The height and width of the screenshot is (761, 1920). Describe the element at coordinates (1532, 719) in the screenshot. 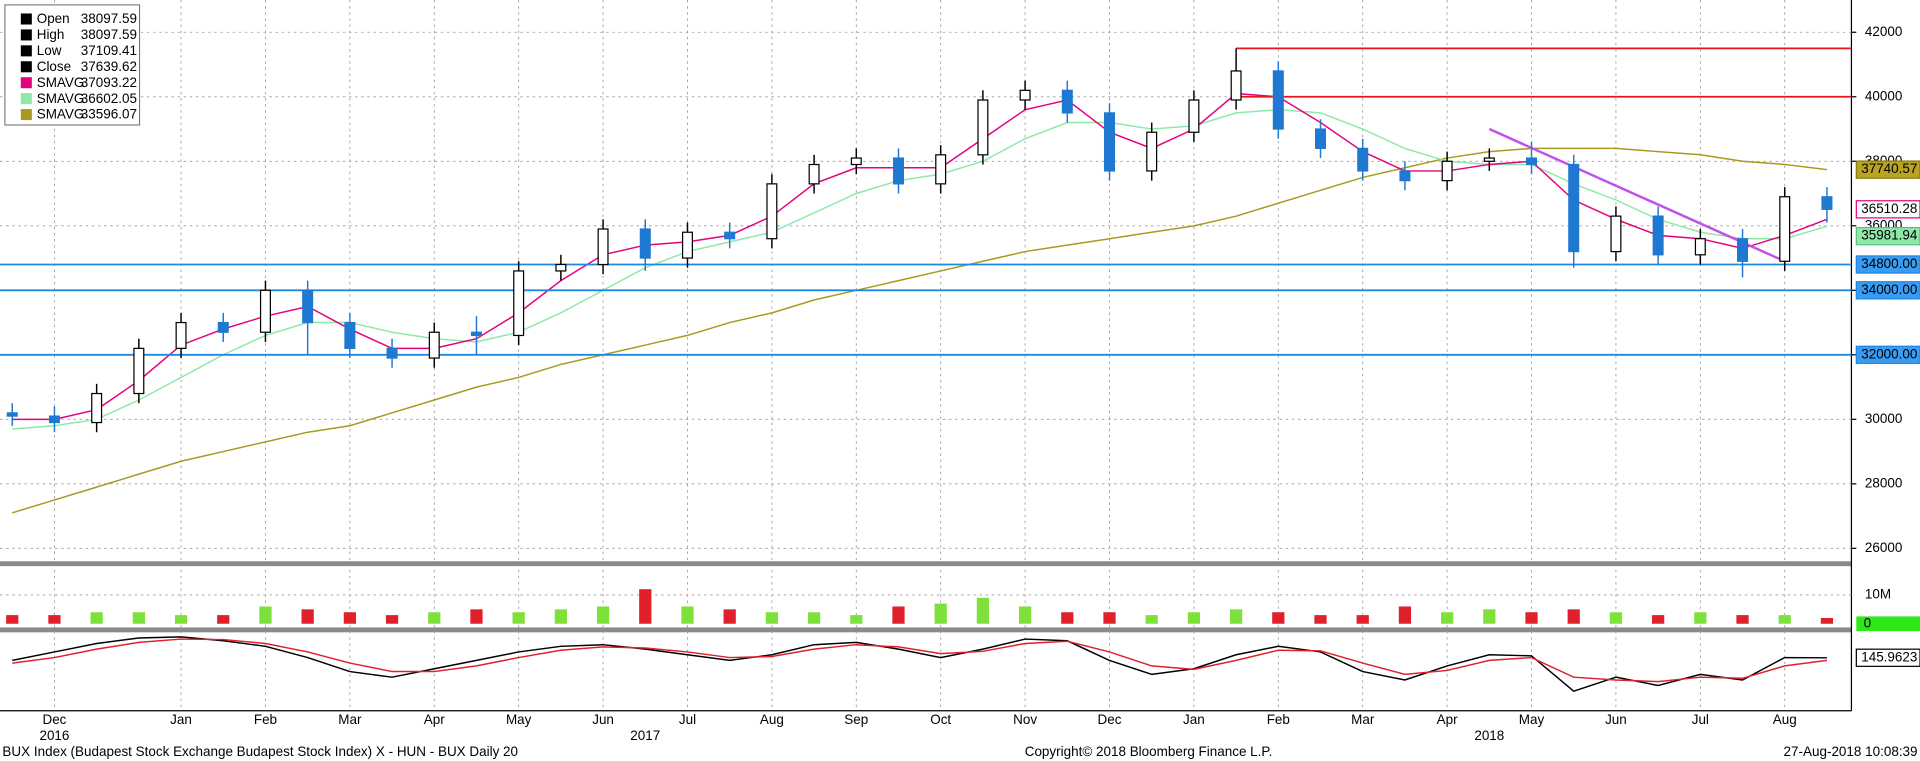

I see `x-tick-label: May` at that location.